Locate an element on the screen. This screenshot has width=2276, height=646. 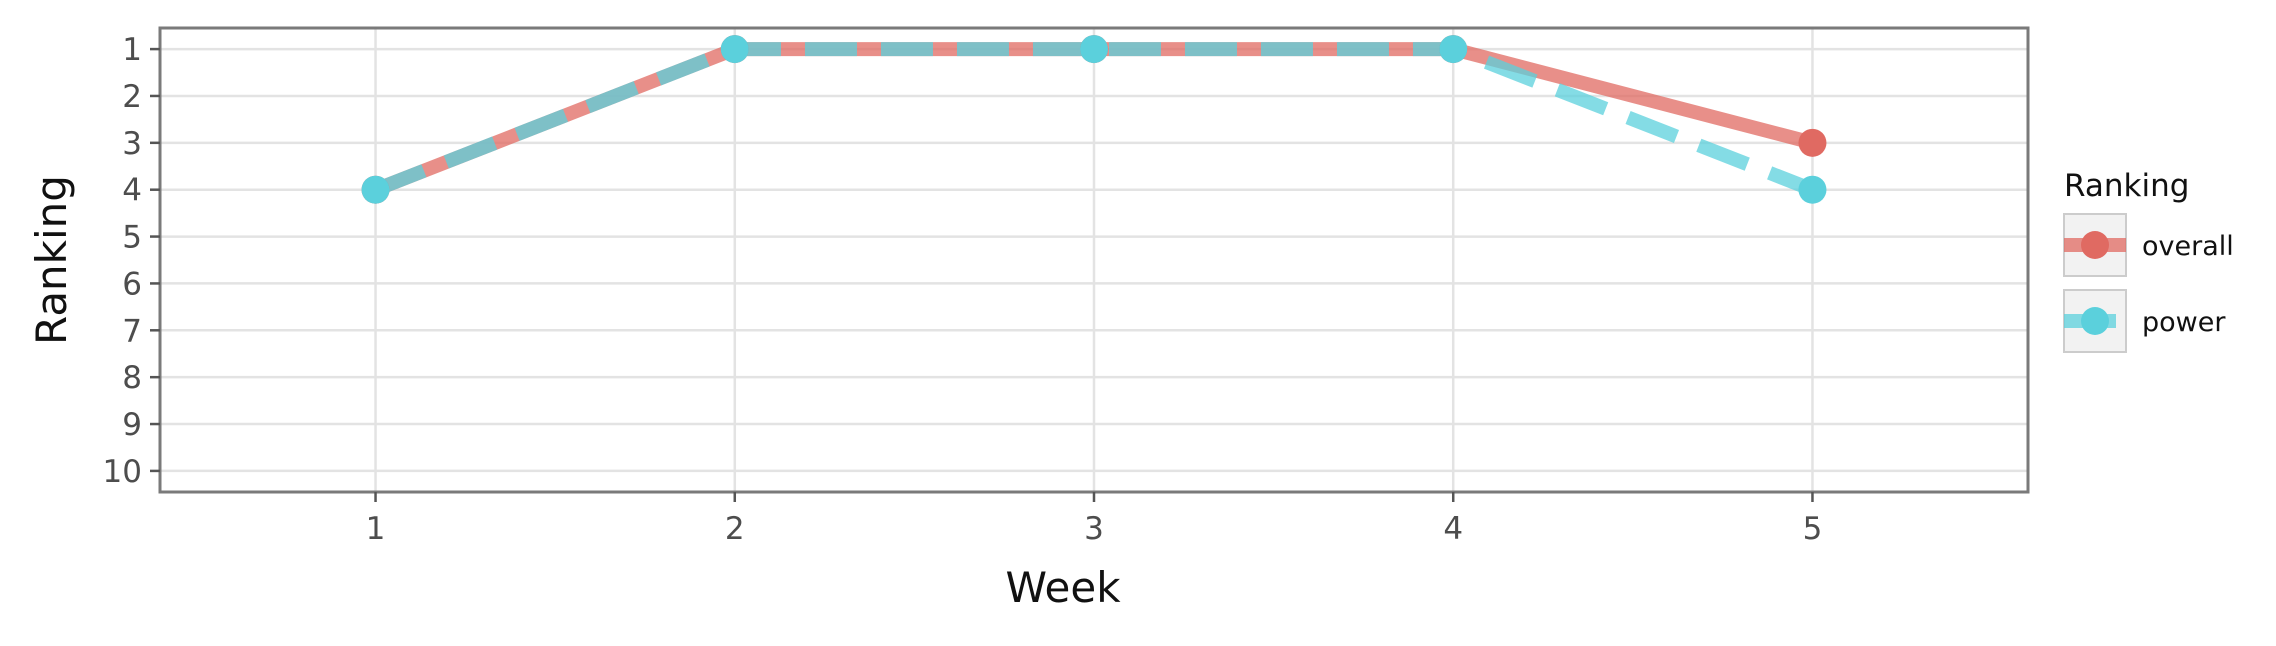
y-tick-label: 5 is located at coordinates (132, 238).